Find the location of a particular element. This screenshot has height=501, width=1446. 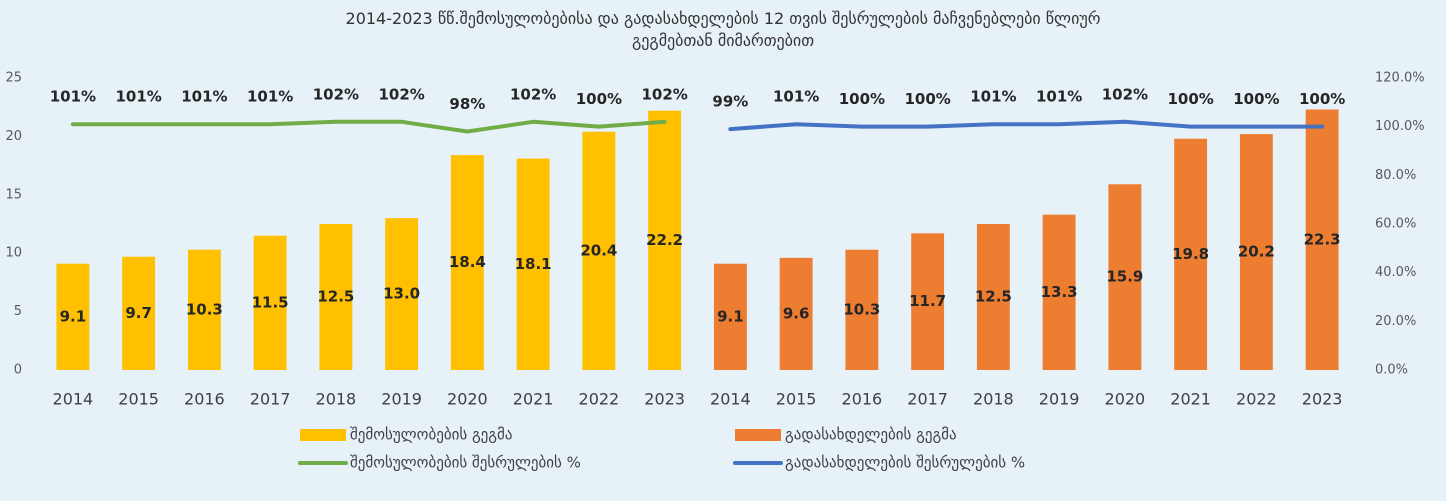

y2-tick-label: 120.0% is located at coordinates (1400, 78).